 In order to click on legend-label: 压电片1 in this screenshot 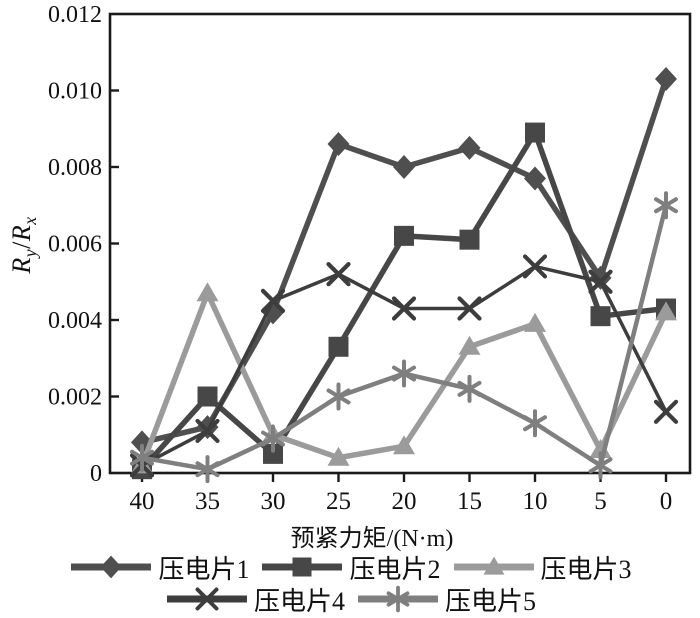, I will do `click(204, 569)`.